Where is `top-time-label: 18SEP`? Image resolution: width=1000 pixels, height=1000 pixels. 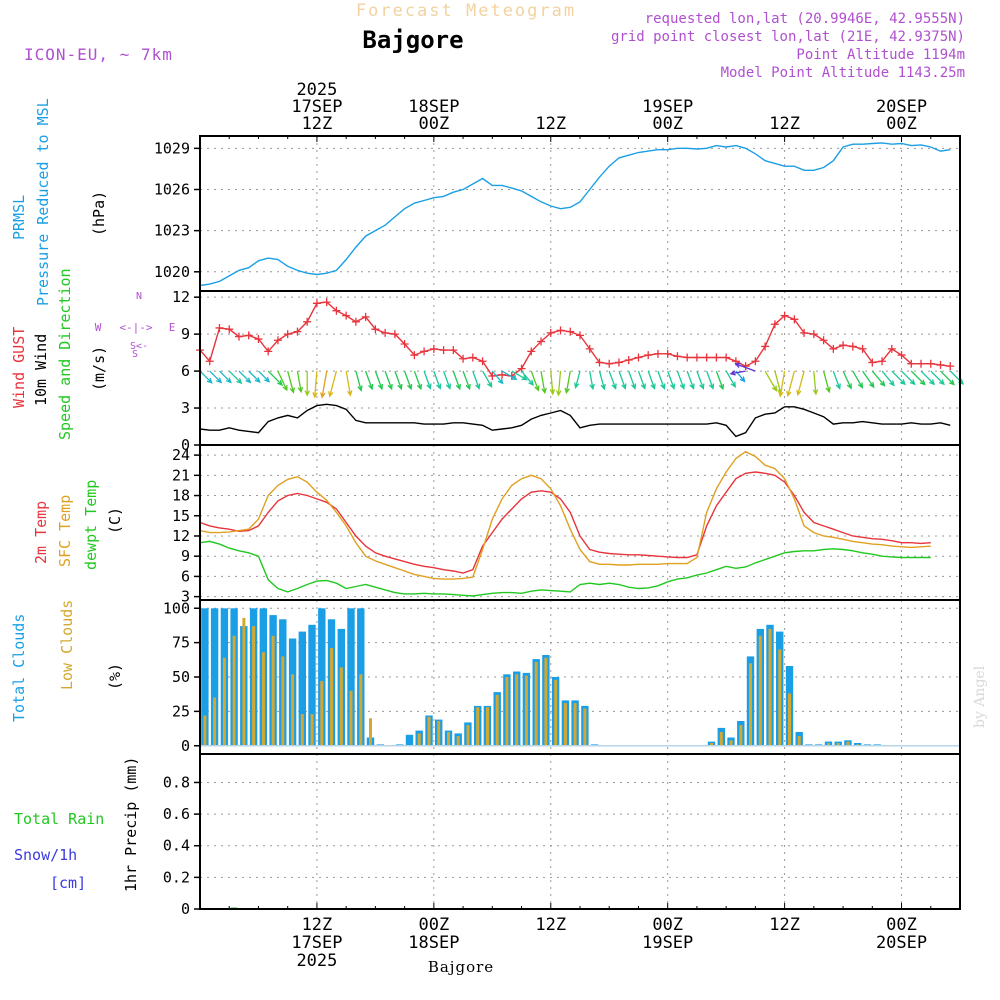
top-time-label: 18SEP is located at coordinates (433, 107).